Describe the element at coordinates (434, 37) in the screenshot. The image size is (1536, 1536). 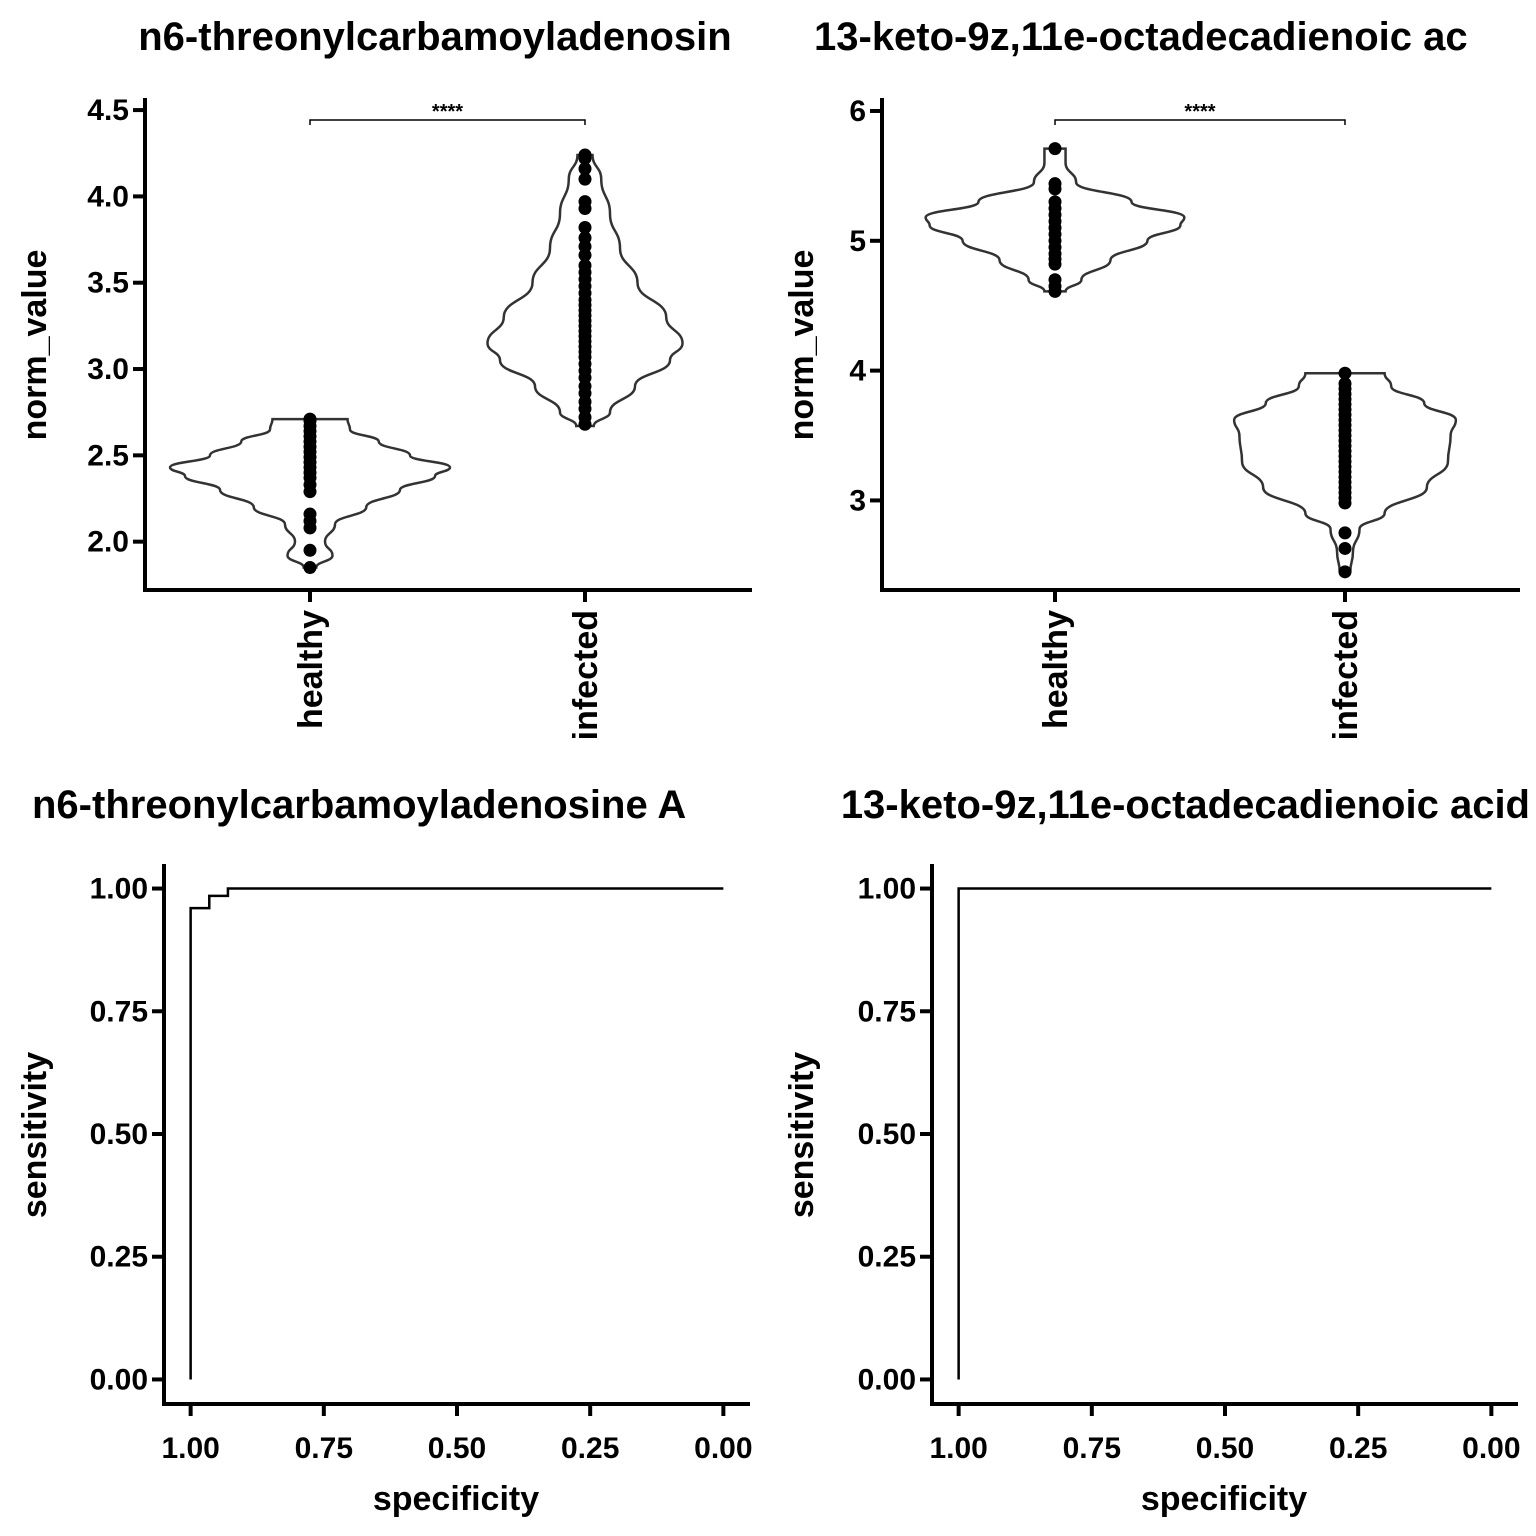
I see `chart-title: n6-threonylcarbamoyladenosin` at that location.